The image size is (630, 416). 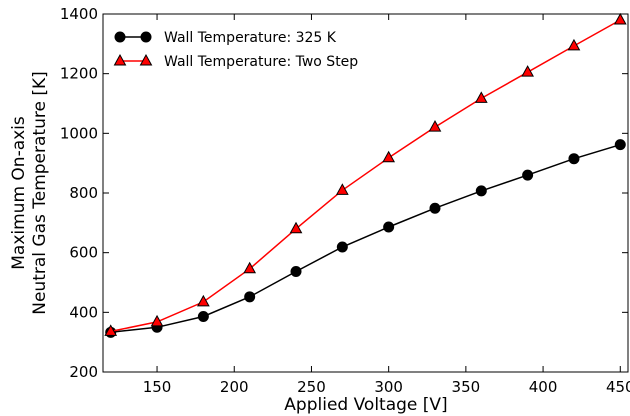 I want to click on y-tick-label: 600, so click(x=83, y=253).